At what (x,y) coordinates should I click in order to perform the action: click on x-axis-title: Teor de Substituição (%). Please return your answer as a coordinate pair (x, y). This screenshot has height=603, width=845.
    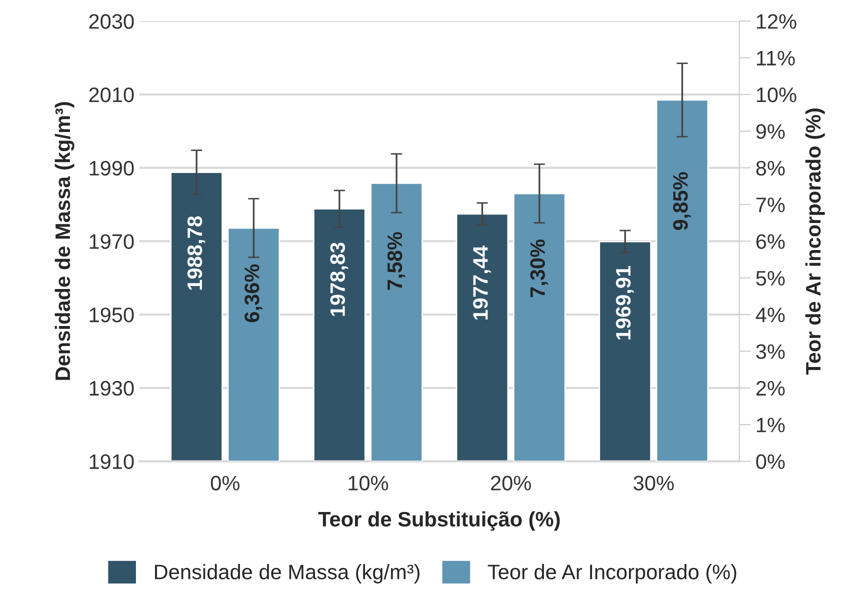
    Looking at the image, I should click on (439, 521).